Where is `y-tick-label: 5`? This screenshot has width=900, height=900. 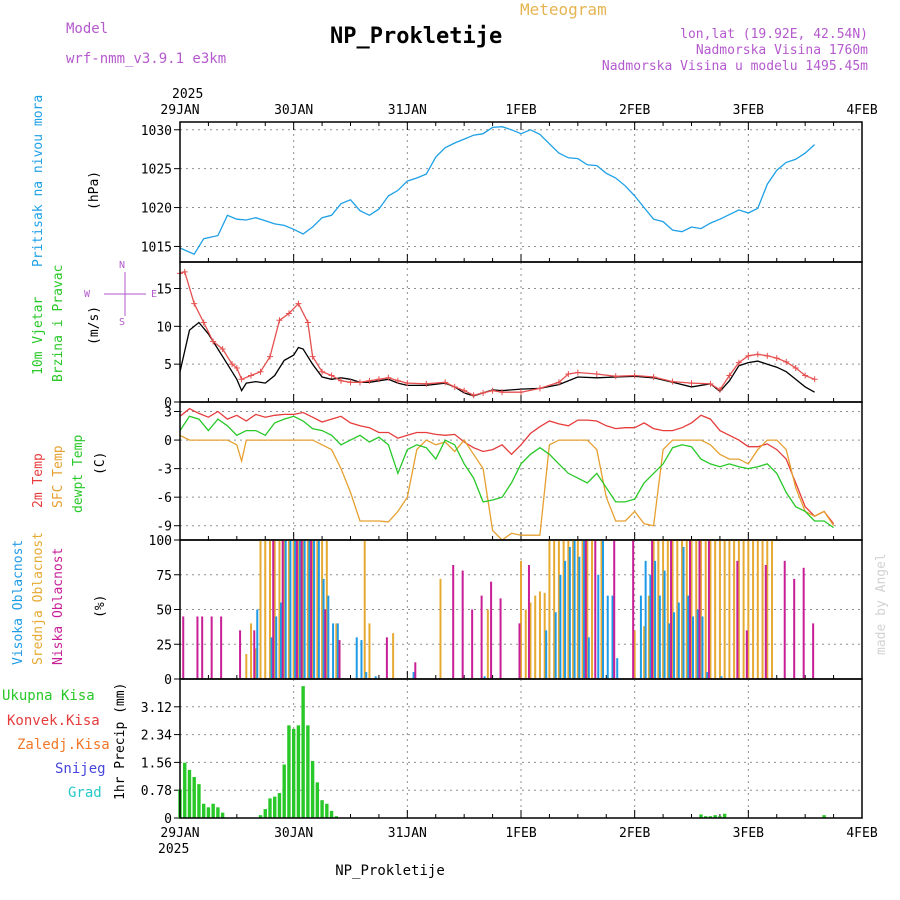
y-tick-label: 5 is located at coordinates (168, 365).